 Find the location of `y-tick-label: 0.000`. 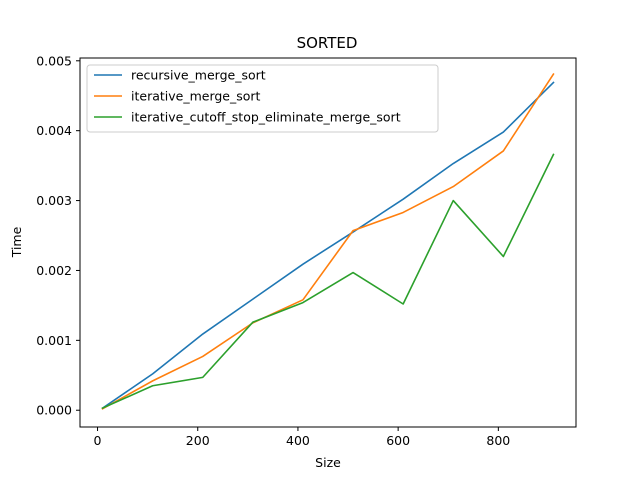

y-tick-label: 0.000 is located at coordinates (54, 410).